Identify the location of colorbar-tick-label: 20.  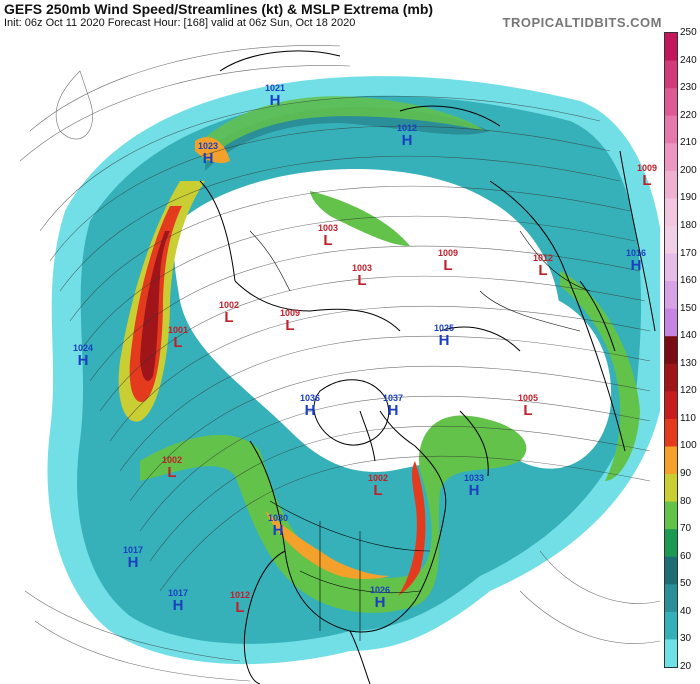
(686, 666).